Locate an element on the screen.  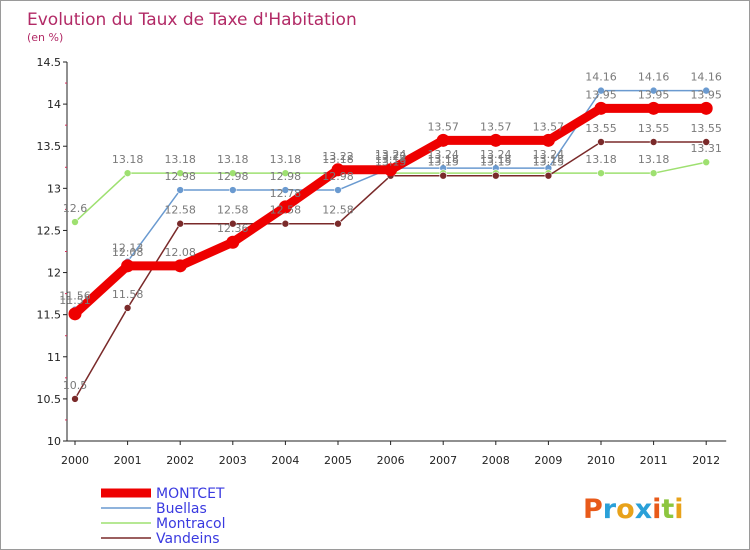
x-tick-label: 2009 is located at coordinates (548, 460).